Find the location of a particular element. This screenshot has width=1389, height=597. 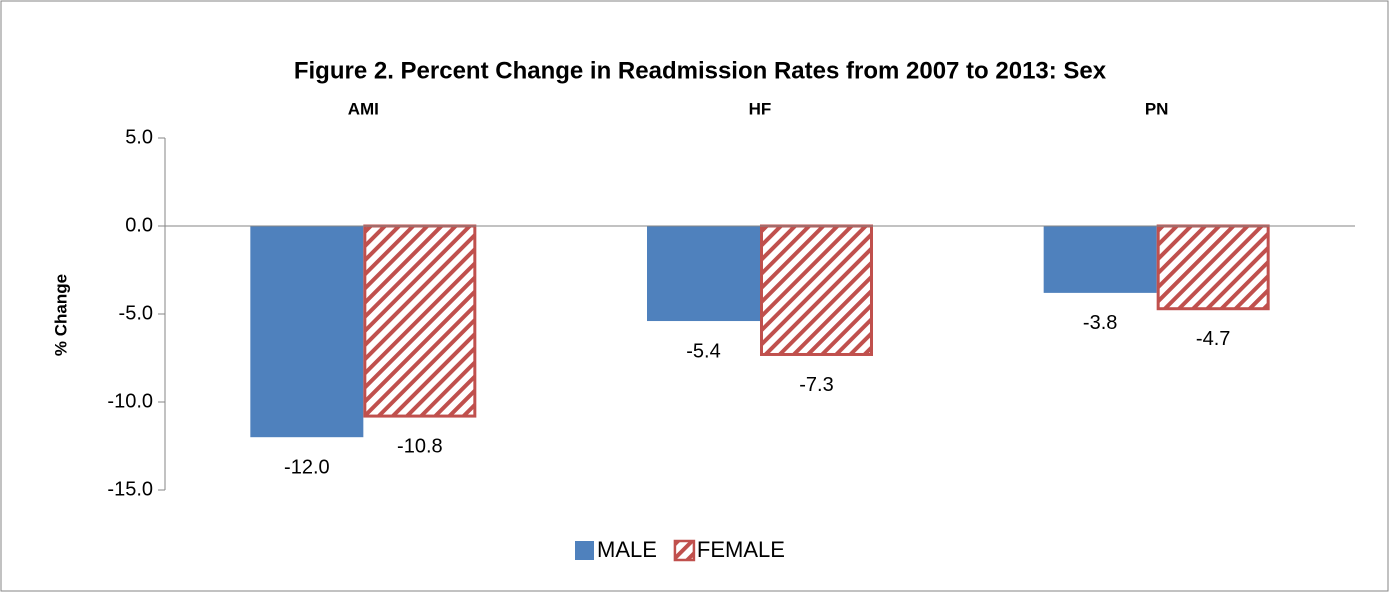

y-axis-label: % Change is located at coordinates (60, 315).